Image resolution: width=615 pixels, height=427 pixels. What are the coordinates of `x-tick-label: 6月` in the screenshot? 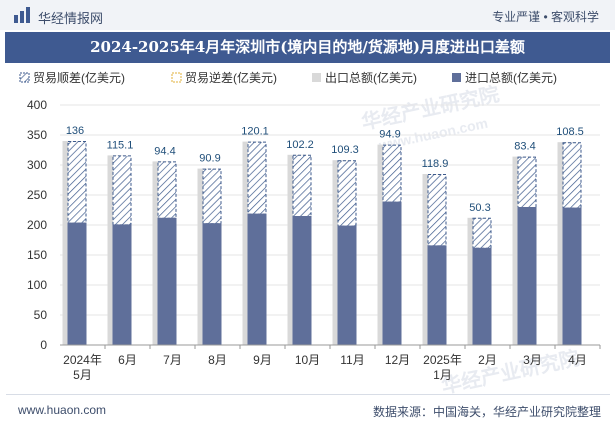 It's located at (127, 360).